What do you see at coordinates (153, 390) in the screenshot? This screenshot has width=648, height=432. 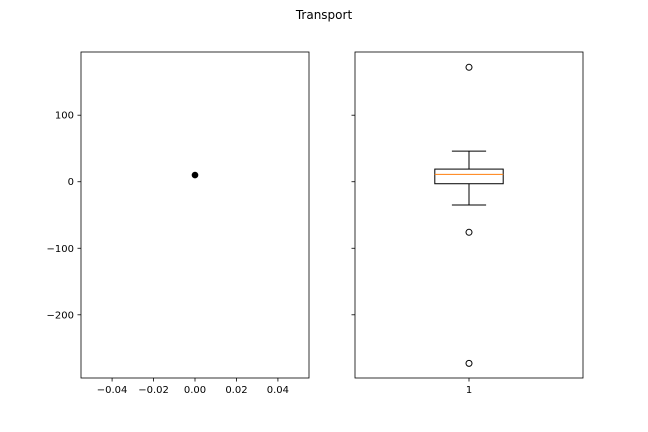 I see `x-tick-label: −0.02` at bounding box center [153, 390].